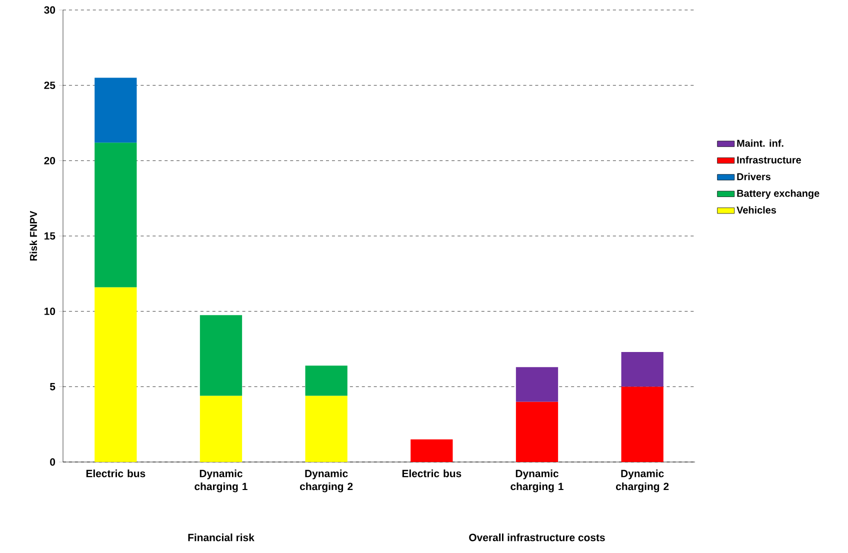  Describe the element at coordinates (537, 538) in the screenshot. I see `text: Overall infrastructure costs` at that location.